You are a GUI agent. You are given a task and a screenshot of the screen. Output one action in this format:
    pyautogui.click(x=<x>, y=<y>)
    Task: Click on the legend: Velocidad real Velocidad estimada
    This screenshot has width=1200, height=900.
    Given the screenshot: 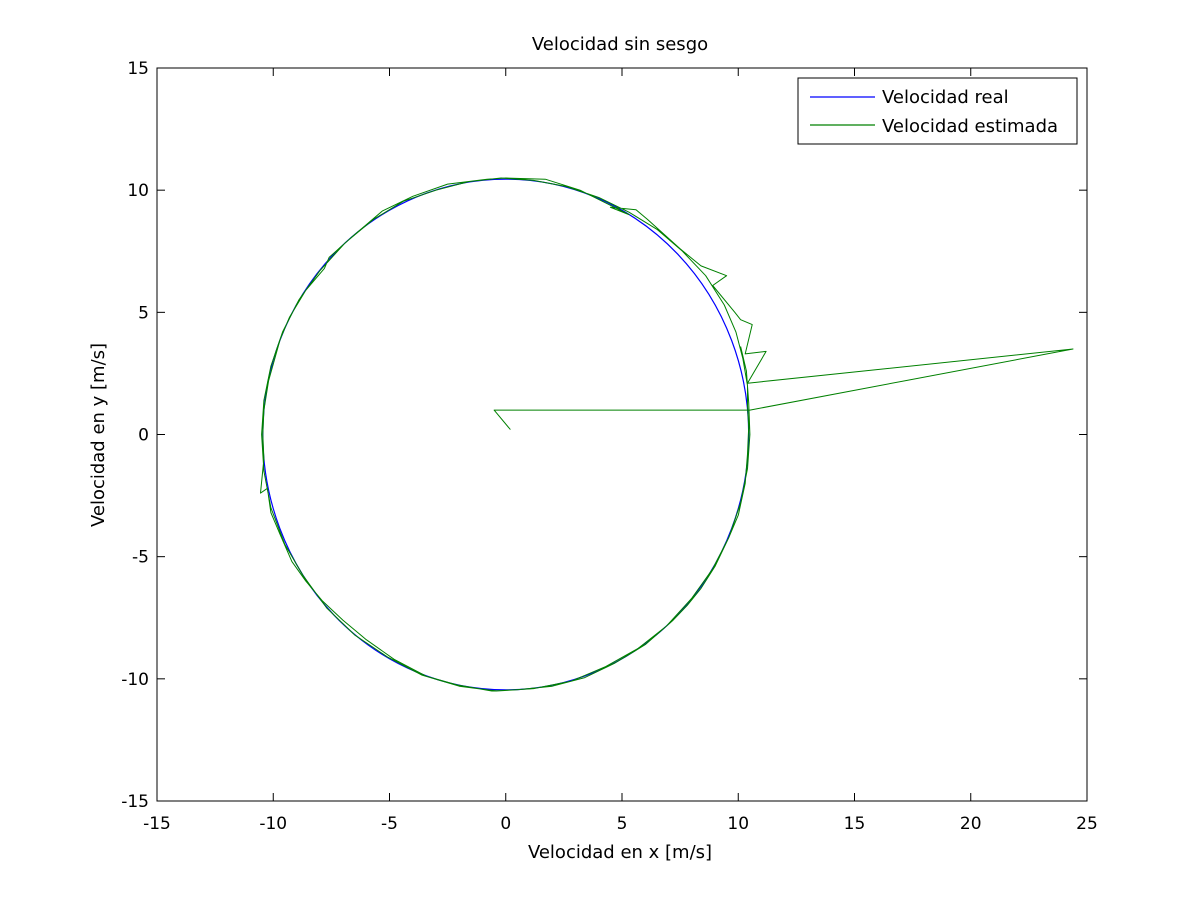 What is the action you would take?
    pyautogui.click(x=937, y=111)
    